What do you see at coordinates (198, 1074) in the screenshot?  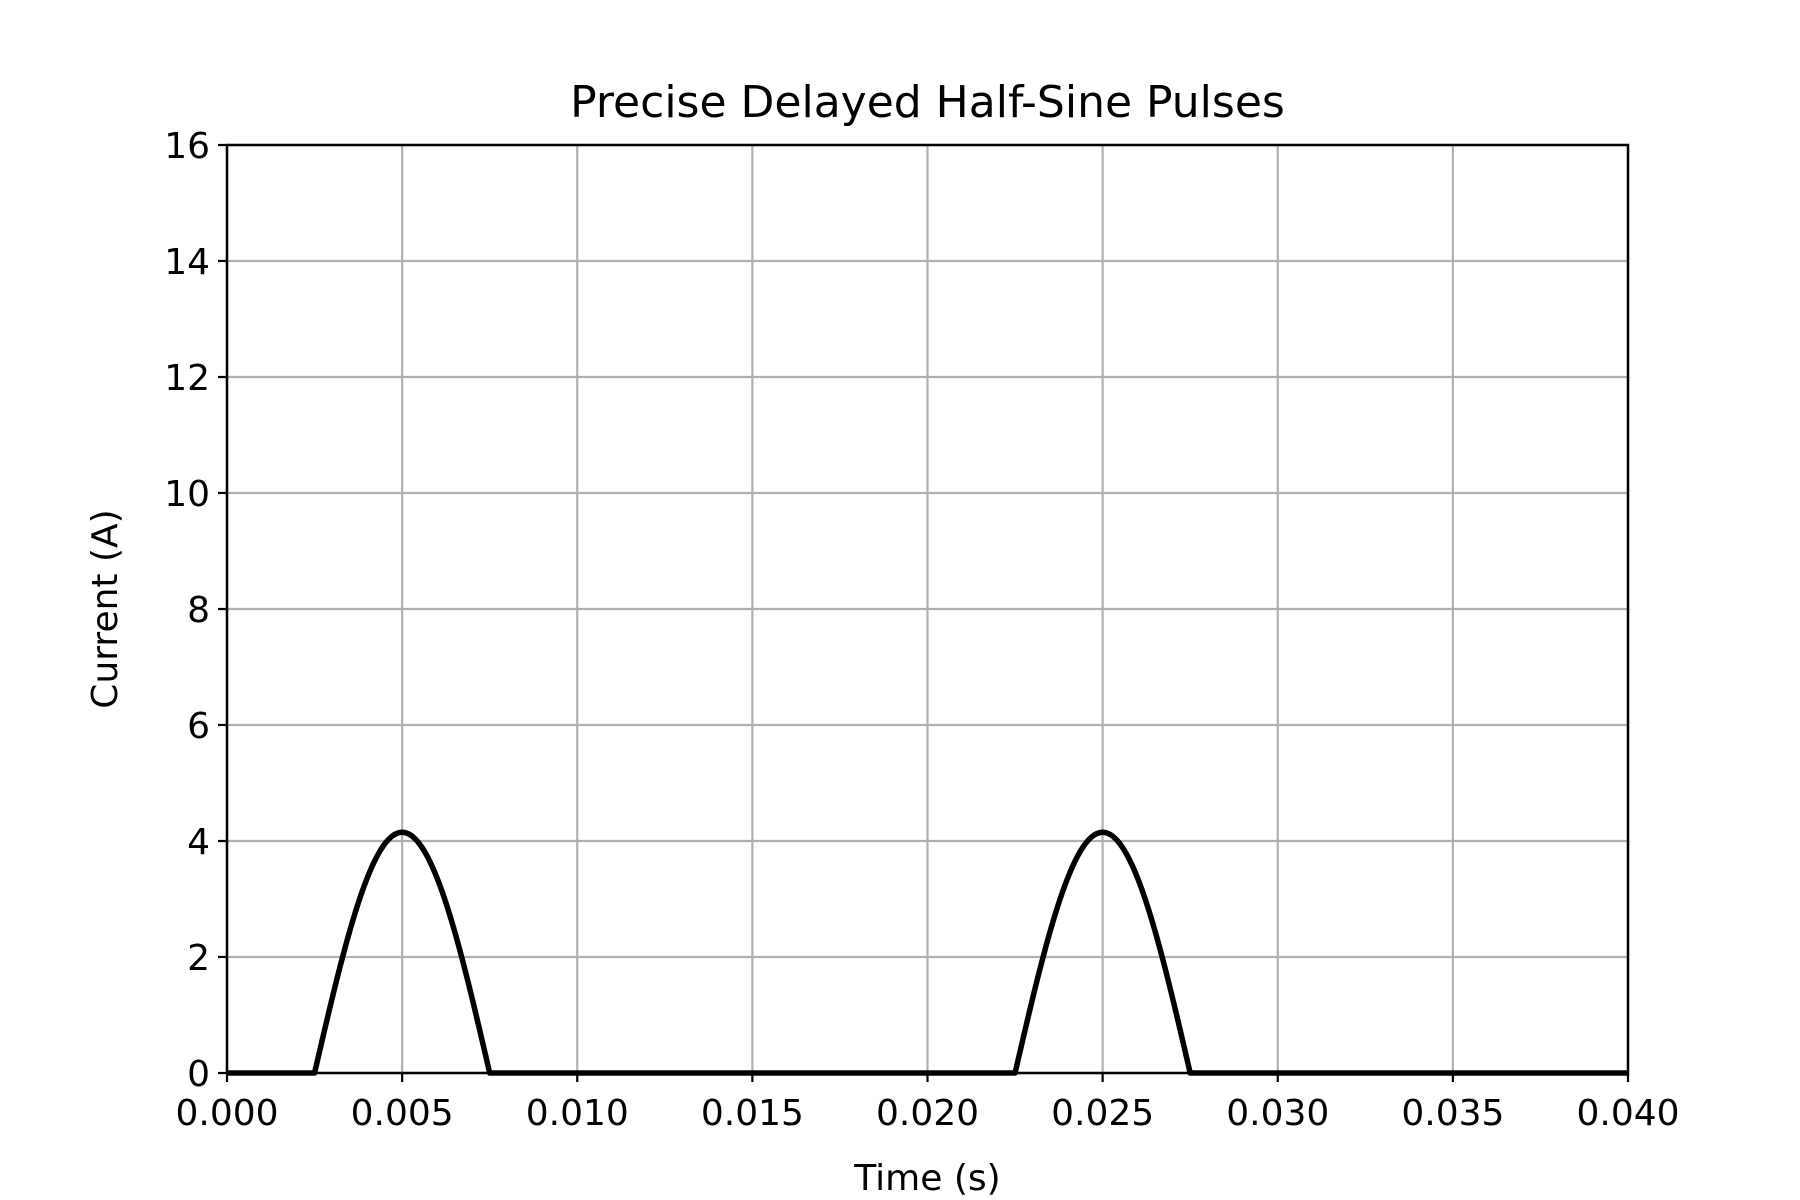 I see `y-tick-label: 0` at bounding box center [198, 1074].